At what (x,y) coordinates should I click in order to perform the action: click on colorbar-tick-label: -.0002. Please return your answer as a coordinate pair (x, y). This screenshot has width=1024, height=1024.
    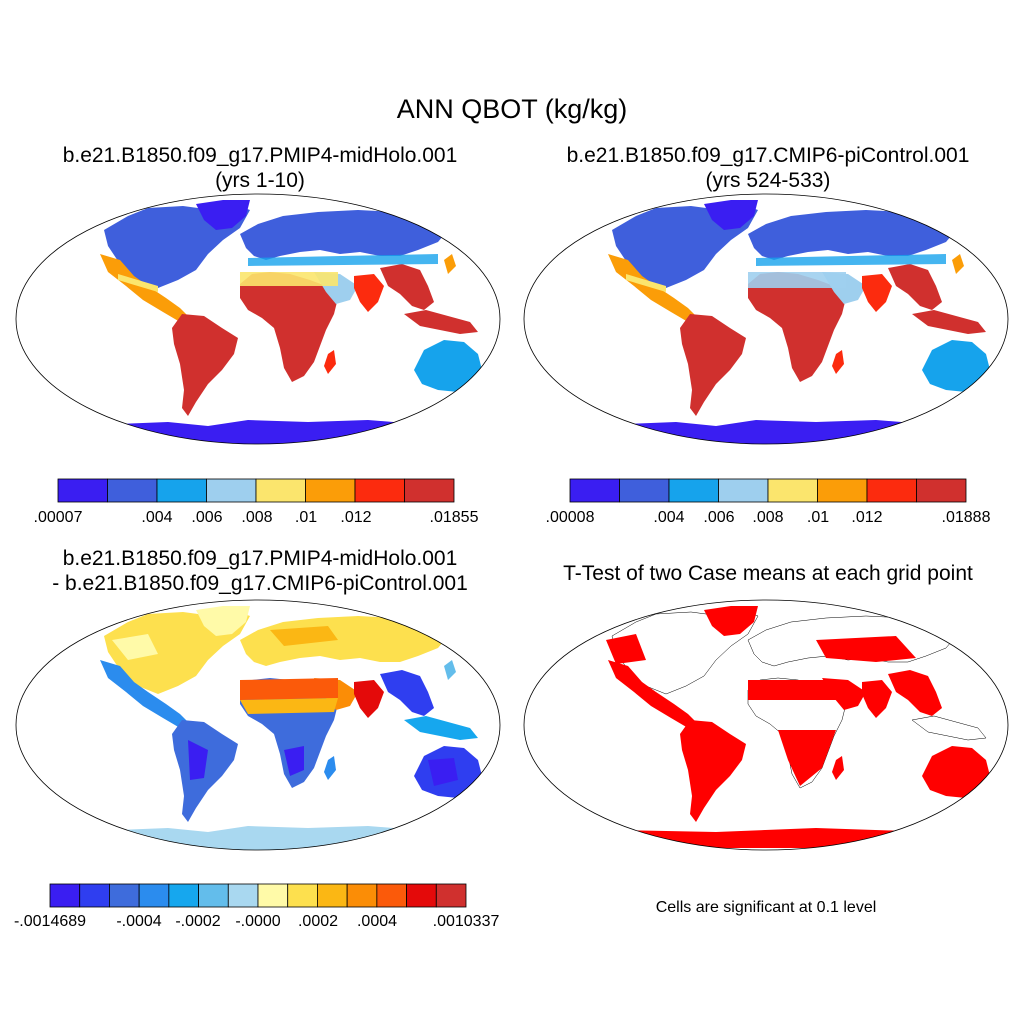
    Looking at the image, I should click on (197, 921).